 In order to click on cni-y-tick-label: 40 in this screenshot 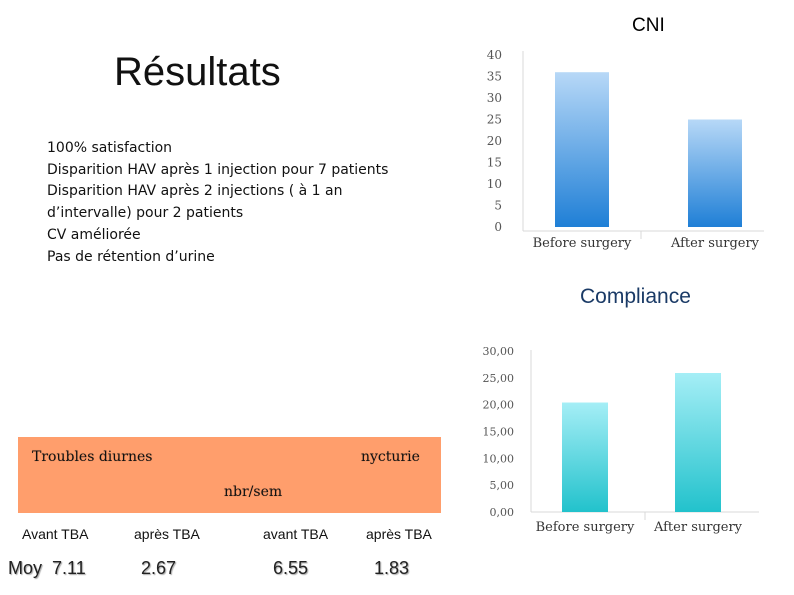, I will do `click(494, 55)`.